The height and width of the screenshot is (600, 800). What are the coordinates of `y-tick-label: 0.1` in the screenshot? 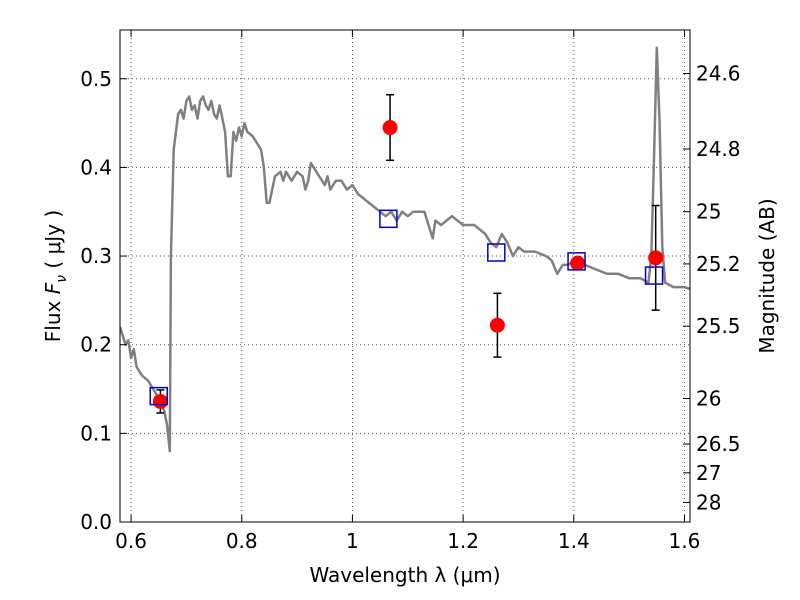 It's located at (96, 433).